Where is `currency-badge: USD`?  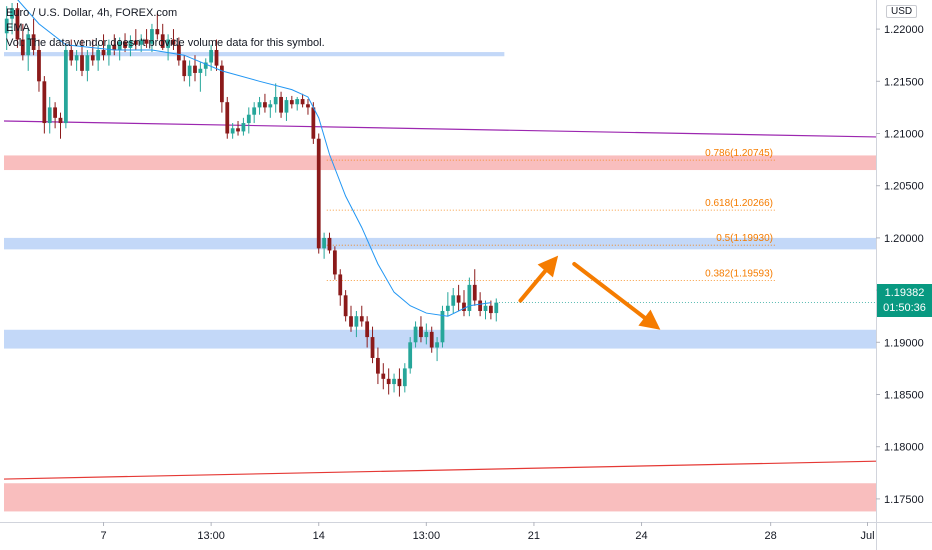 currency-badge: USD is located at coordinates (902, 11).